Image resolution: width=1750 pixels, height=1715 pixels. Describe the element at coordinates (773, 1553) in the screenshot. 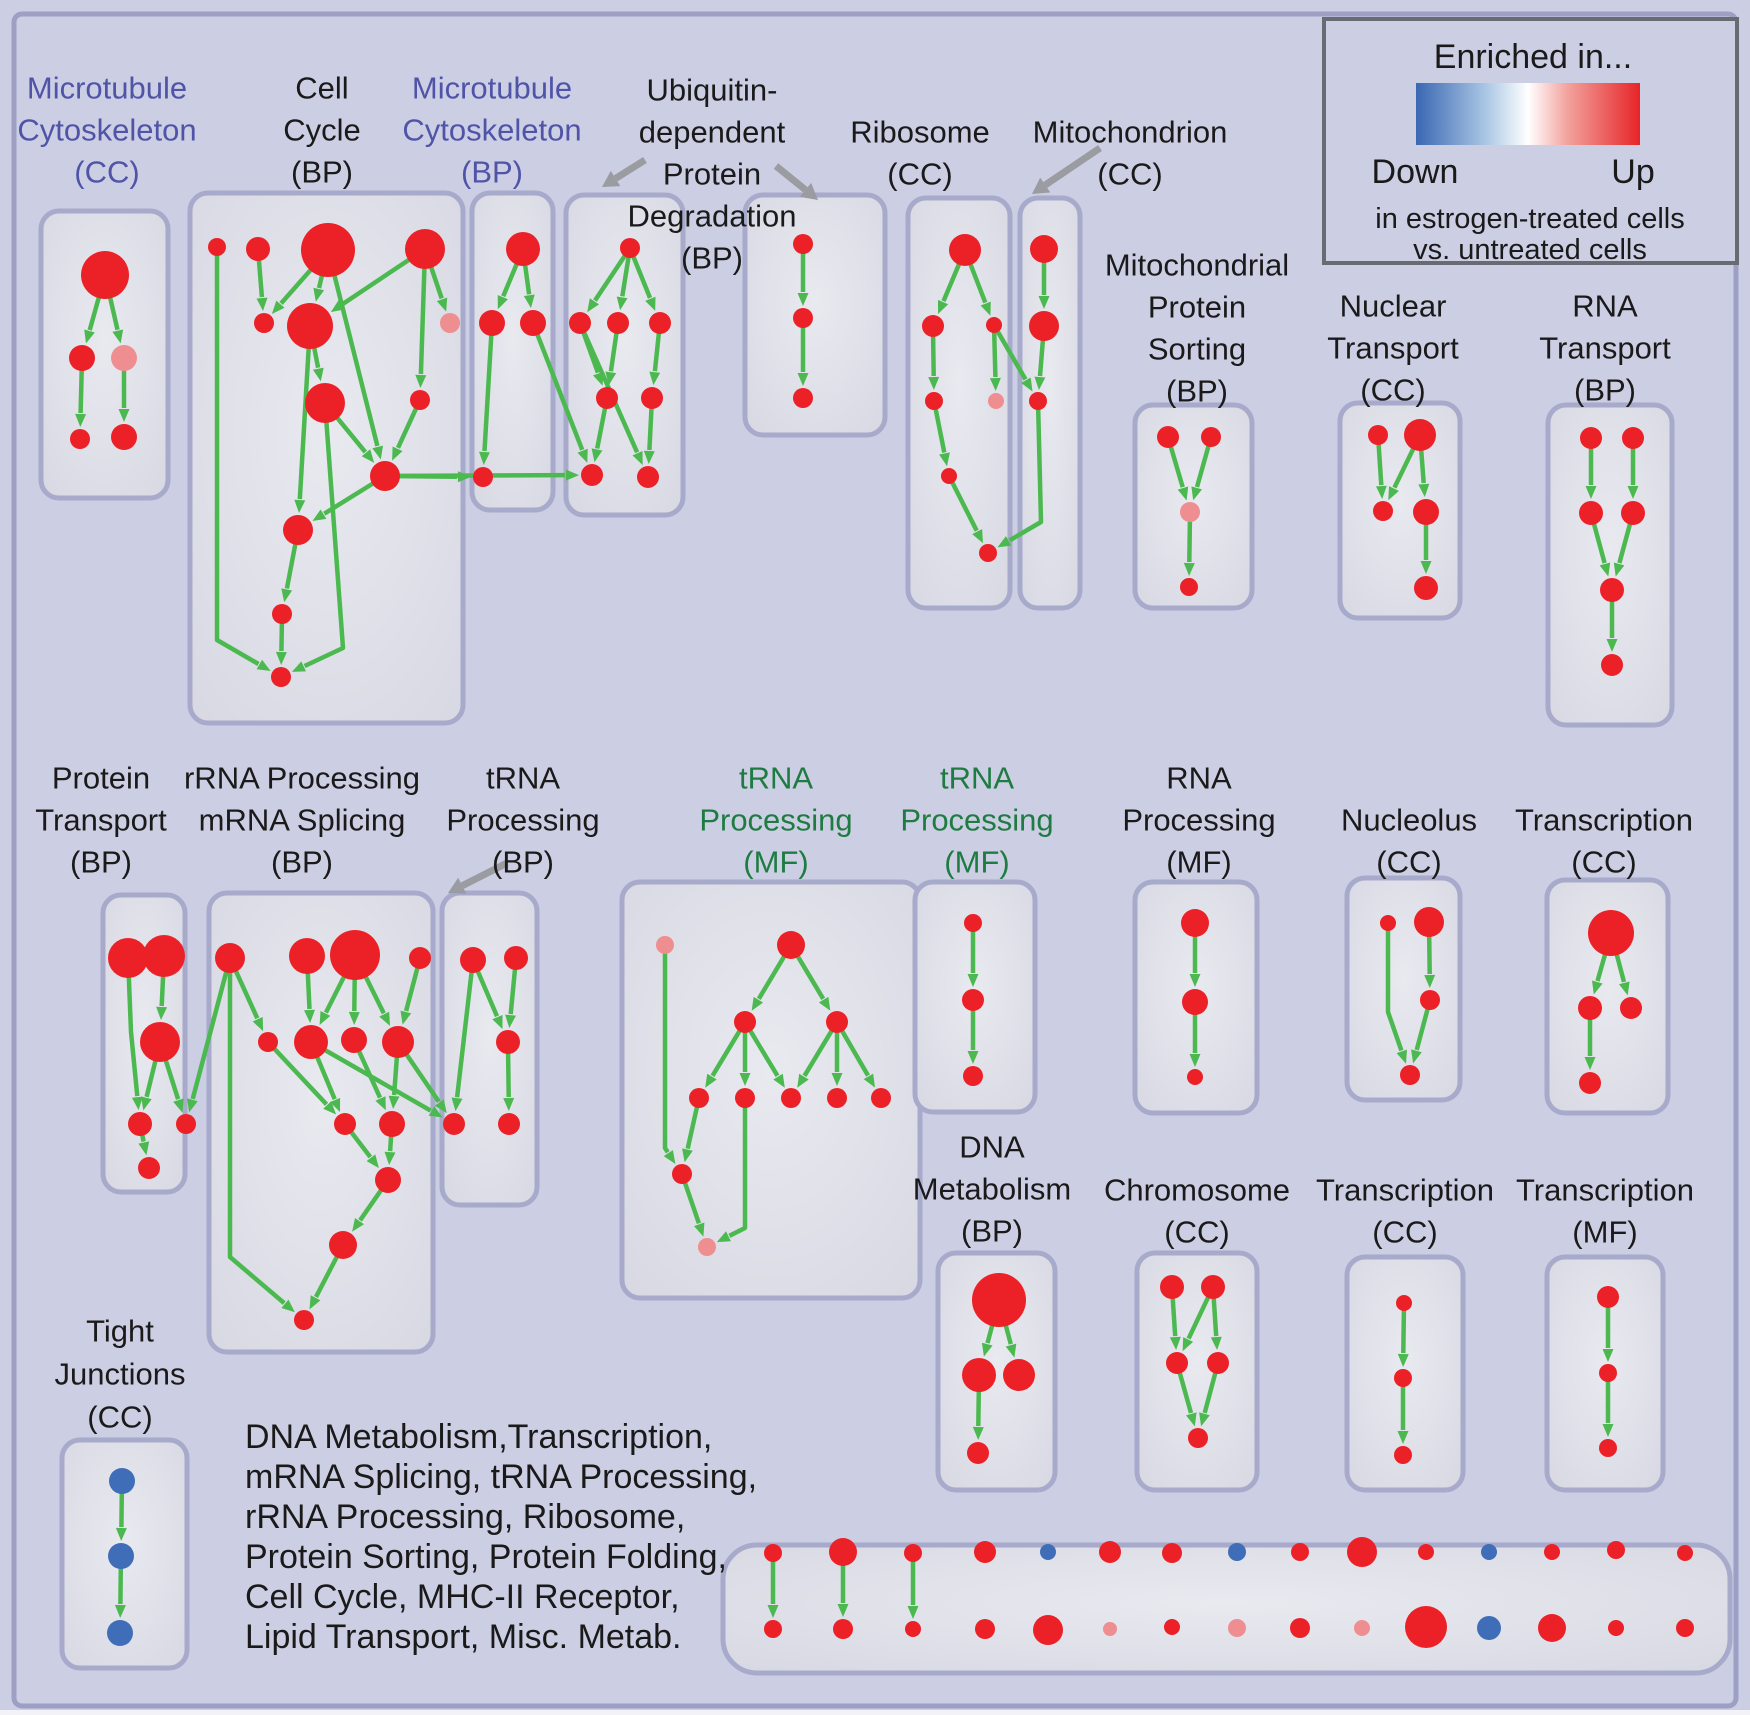

I see `node-q01t-red` at that location.